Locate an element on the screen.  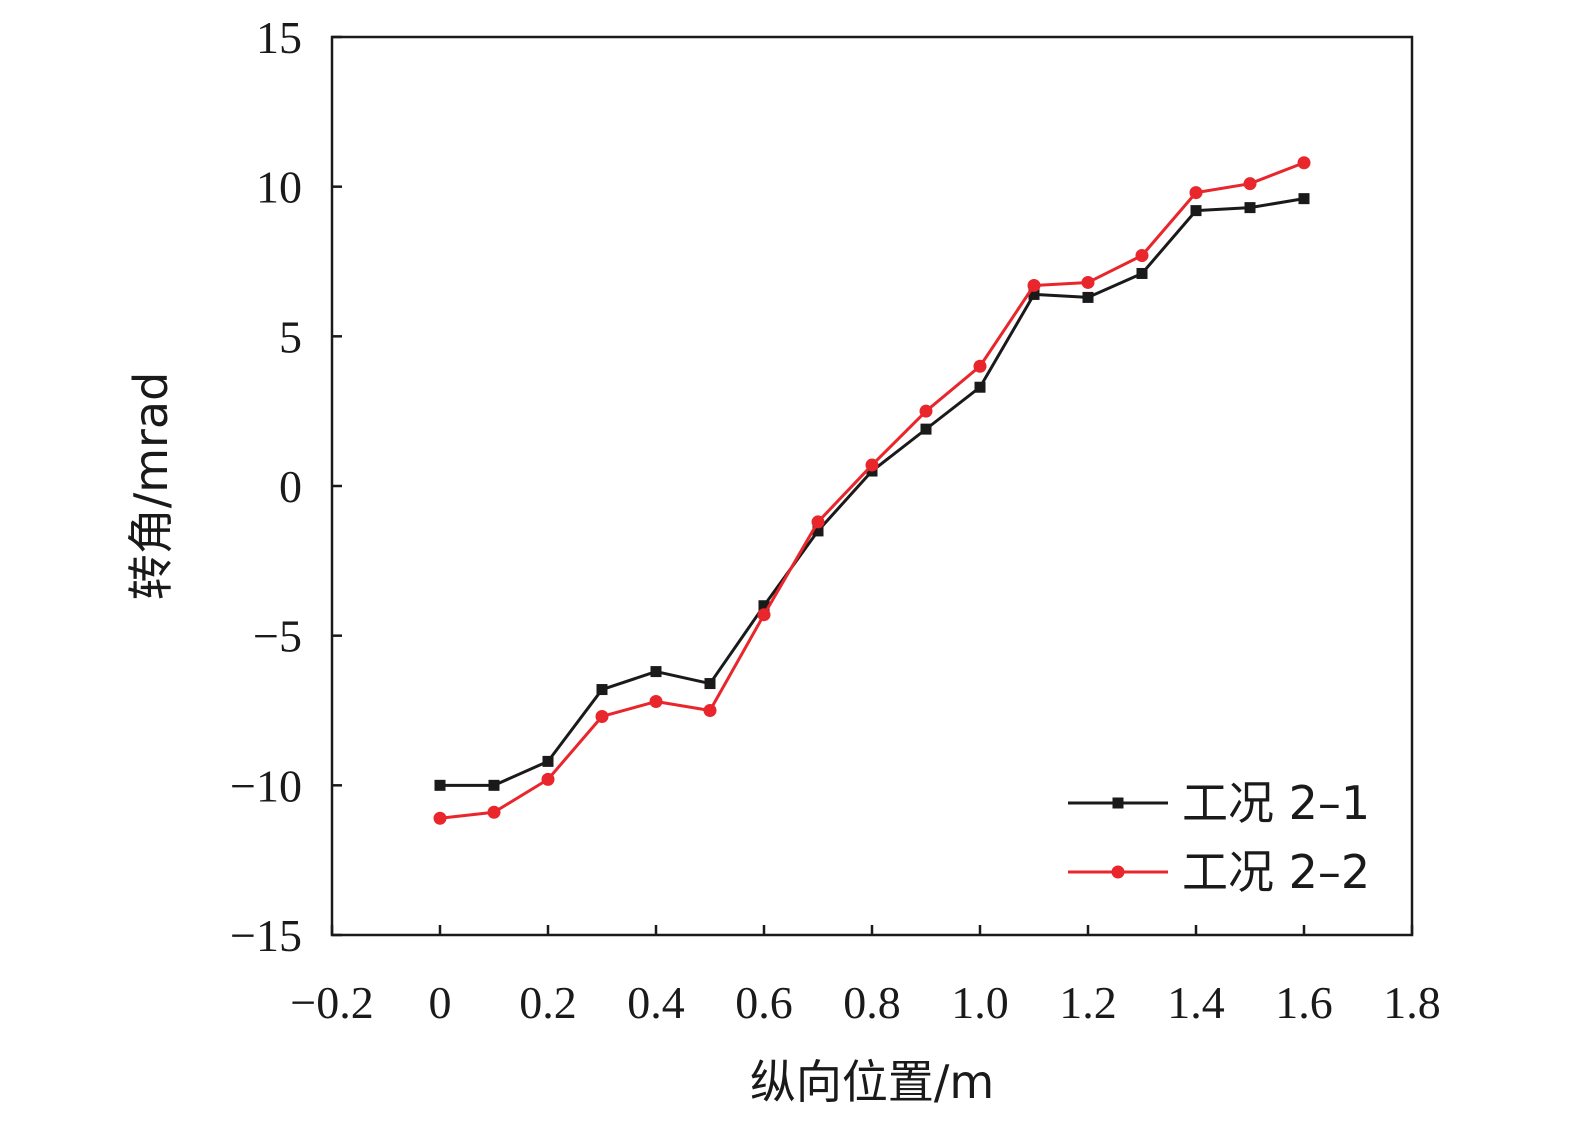
y-axis-title: 转角/mrad is located at coordinates (151, 486).